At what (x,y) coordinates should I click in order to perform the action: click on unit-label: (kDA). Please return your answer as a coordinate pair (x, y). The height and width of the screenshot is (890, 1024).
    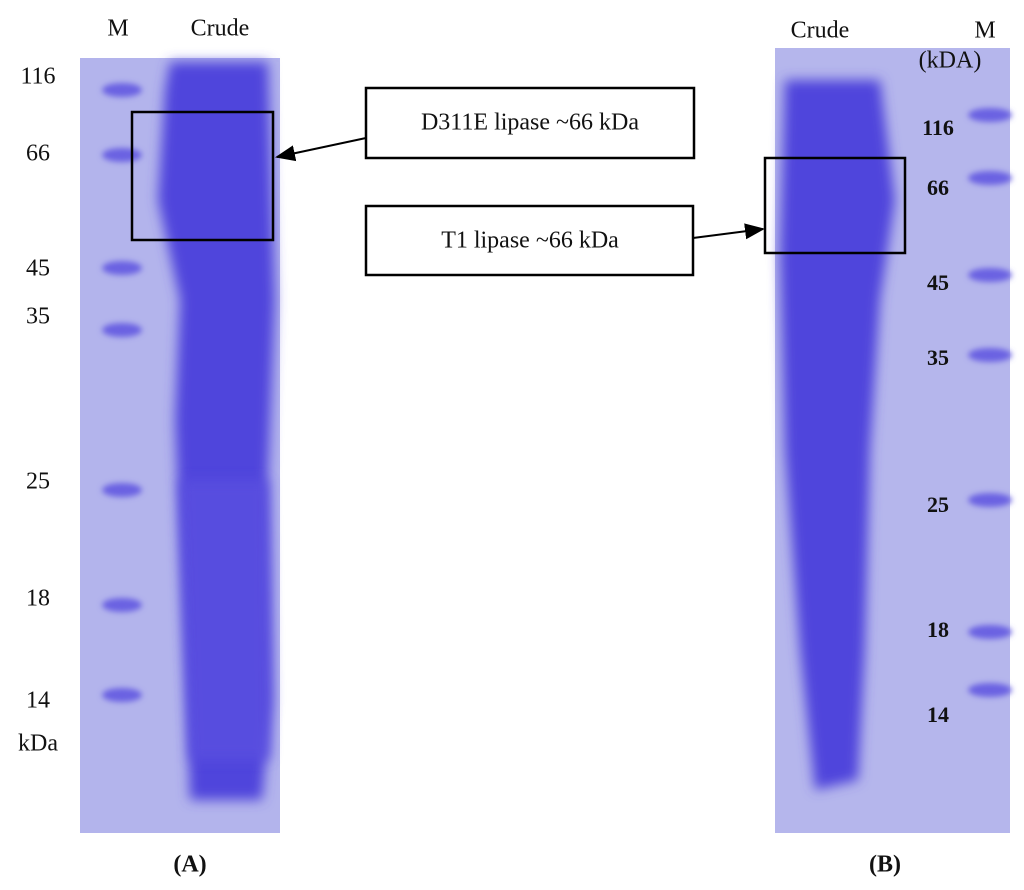
    Looking at the image, I should click on (950, 61).